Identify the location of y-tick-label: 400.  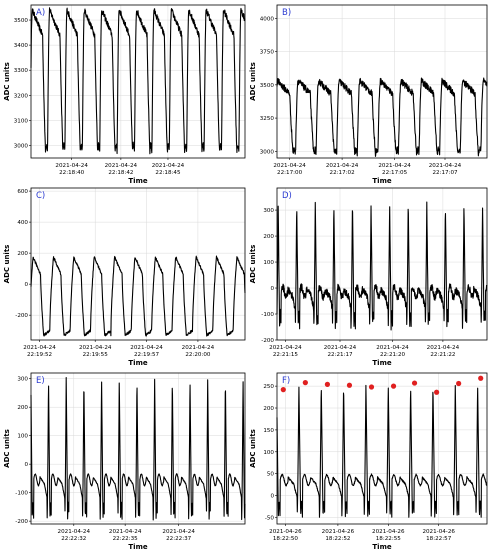
(22, 223).